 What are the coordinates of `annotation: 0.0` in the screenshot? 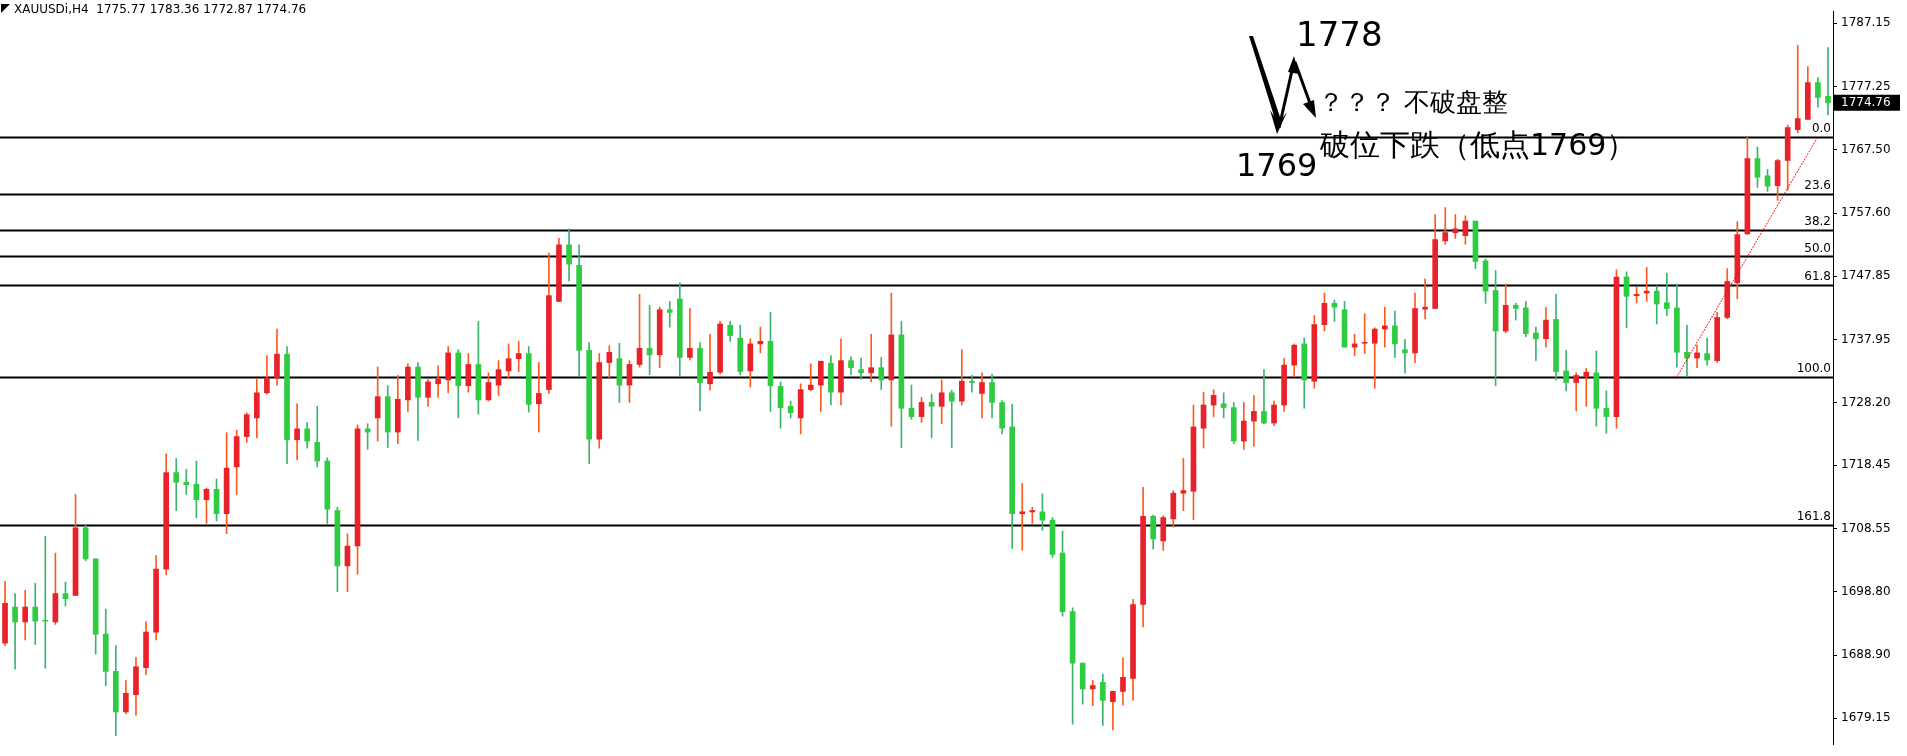 It's located at (1821, 127).